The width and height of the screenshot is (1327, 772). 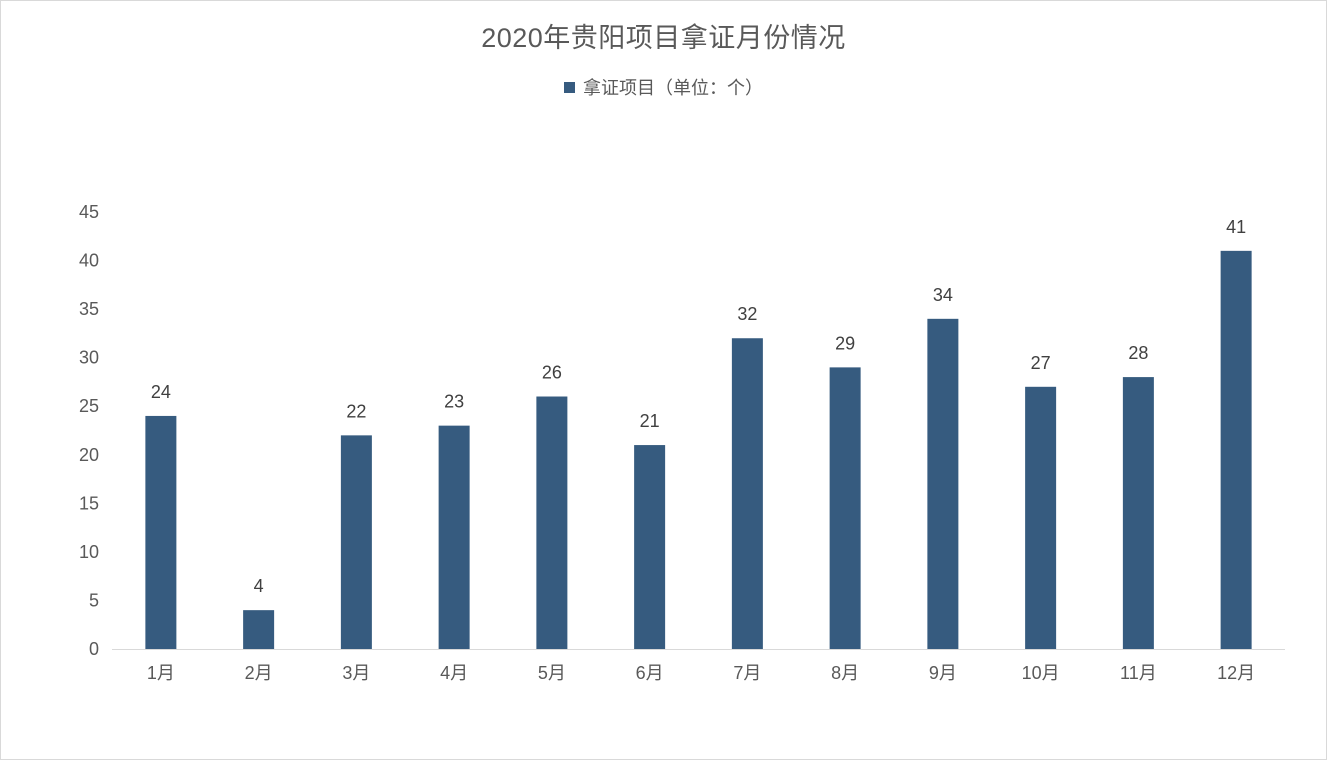 What do you see at coordinates (1041, 363) in the screenshot?
I see `bar-value-label: 27` at bounding box center [1041, 363].